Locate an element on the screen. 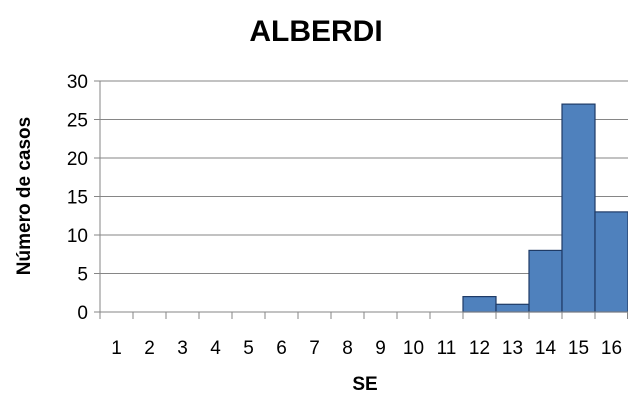 Image resolution: width=628 pixels, height=398 pixels. y-axis-label: Número de casos is located at coordinates (24, 196).